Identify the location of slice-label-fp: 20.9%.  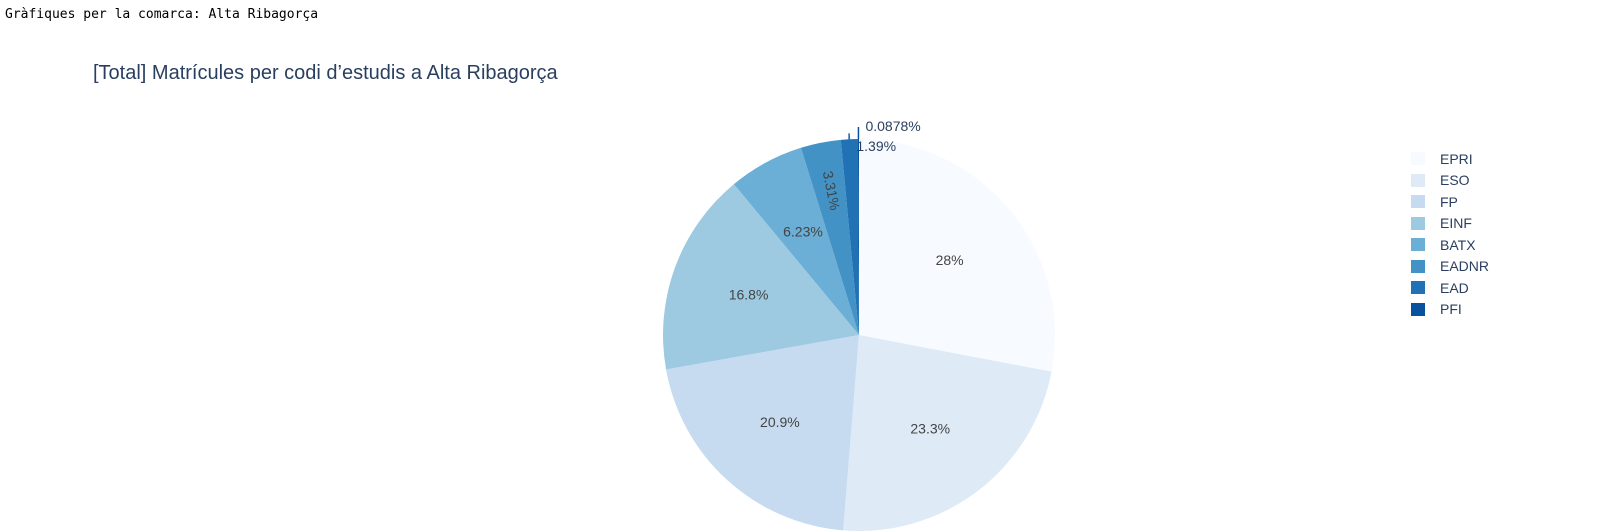
(780, 422).